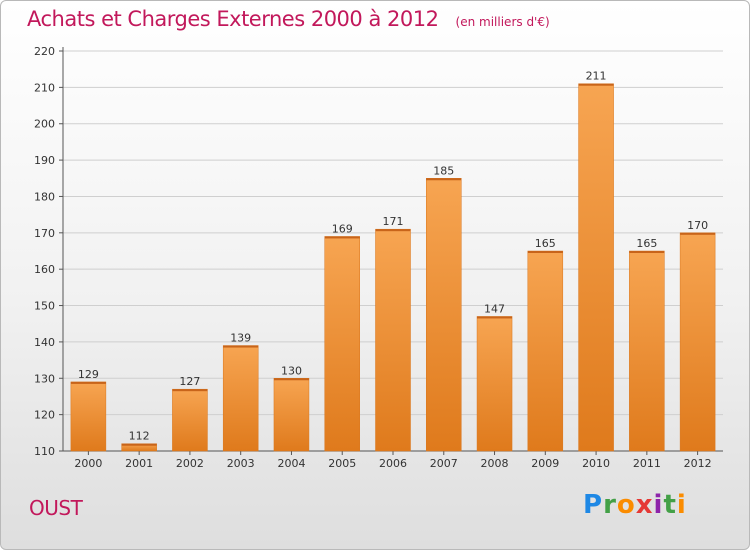 This screenshot has height=550, width=750. I want to click on bar-top-2004, so click(291, 379).